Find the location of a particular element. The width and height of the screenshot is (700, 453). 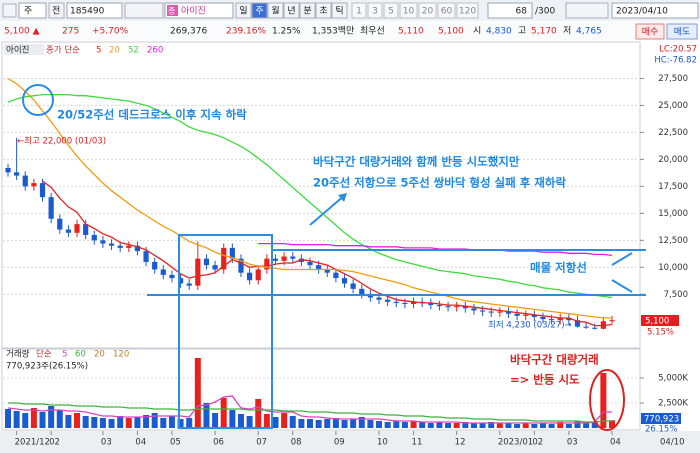

annotation: => 반등 시도 is located at coordinates (545, 380).